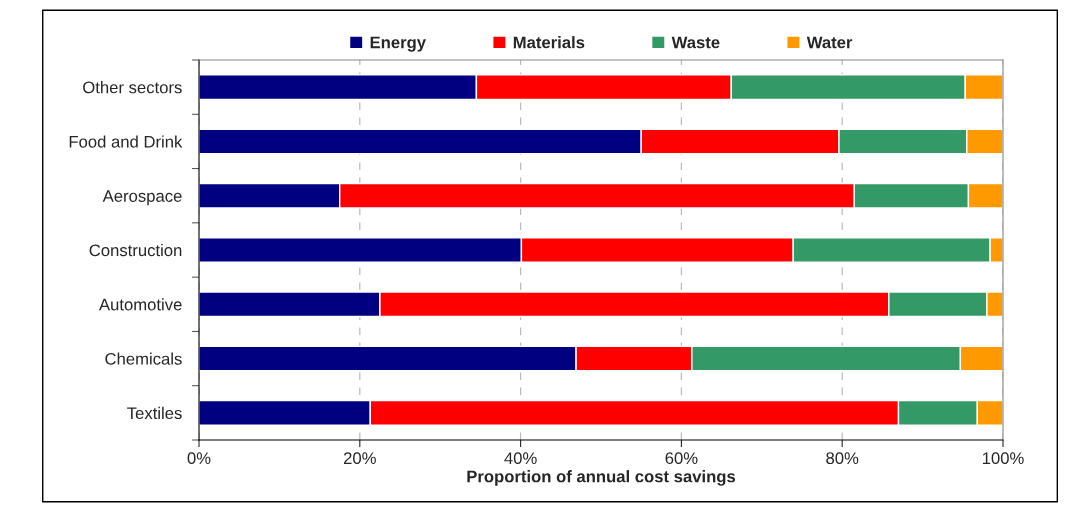 The image size is (1068, 512). I want to click on y-tick-label: Chemicals, so click(143, 358).